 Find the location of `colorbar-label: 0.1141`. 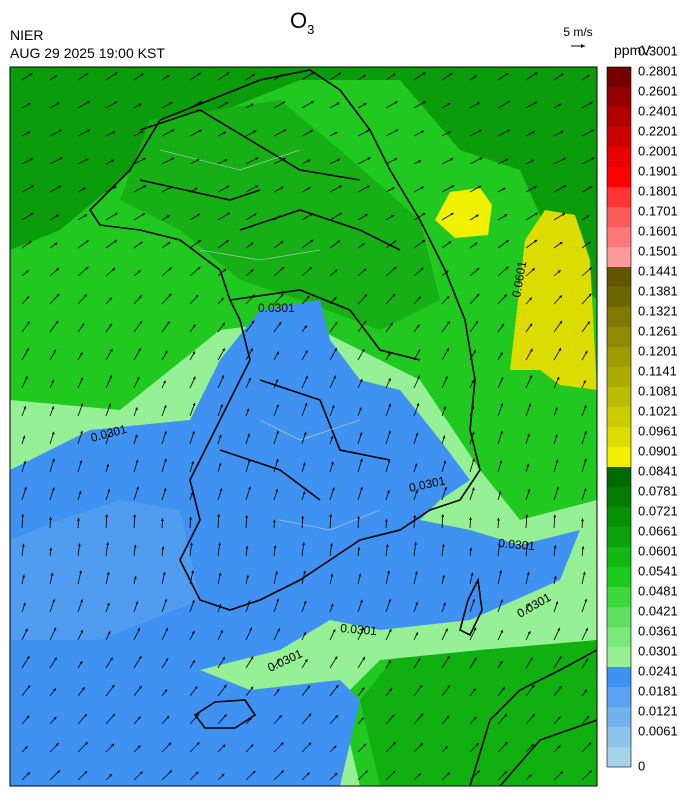

colorbar-label: 0.1141 is located at coordinates (657, 370).